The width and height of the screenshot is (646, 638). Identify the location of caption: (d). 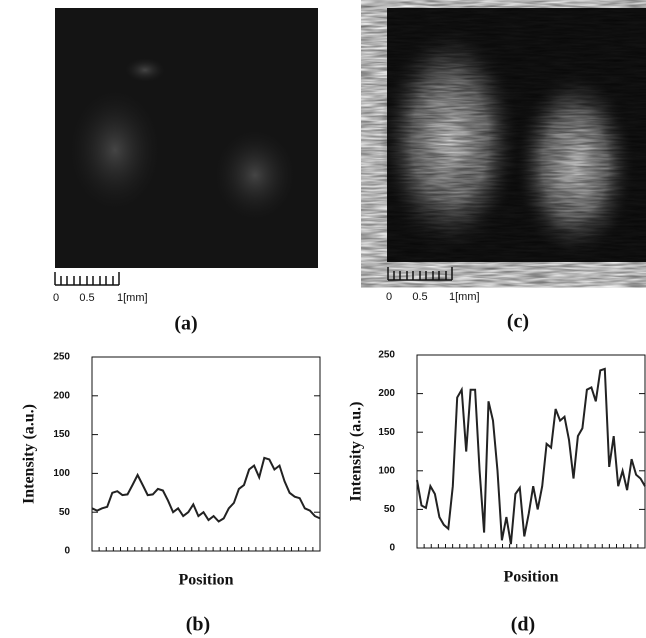
(523, 625).